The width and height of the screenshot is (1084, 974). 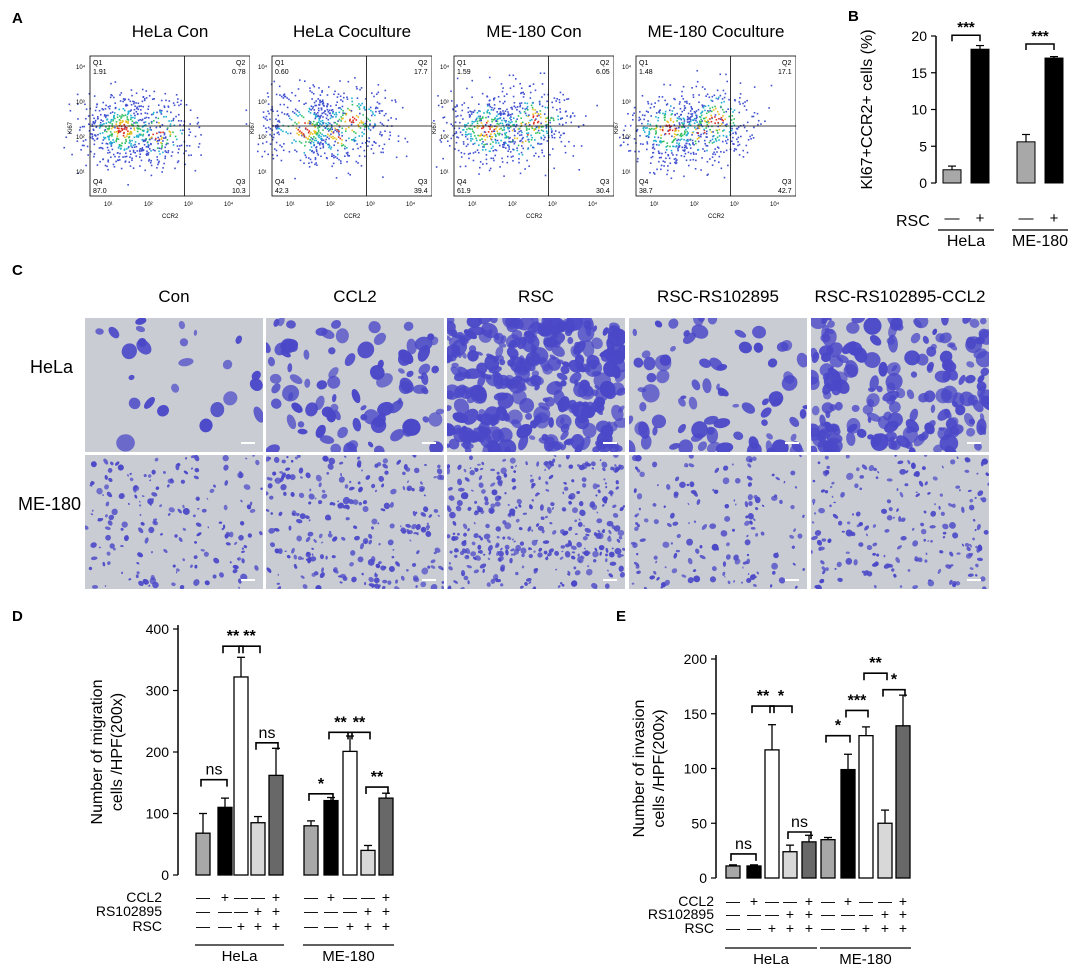 What do you see at coordinates (865, 959) in the screenshot?
I see `group-label: ME-180` at bounding box center [865, 959].